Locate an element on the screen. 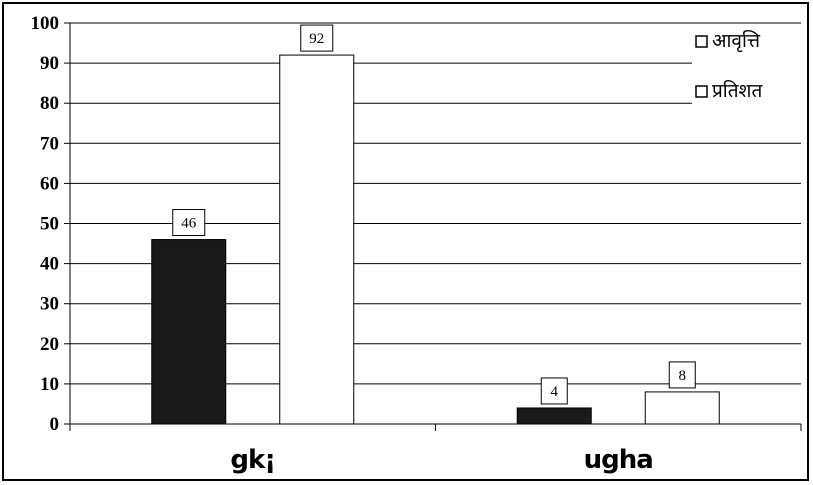 The height and width of the screenshot is (485, 813). y-tick-label: 30 is located at coordinates (49, 304).